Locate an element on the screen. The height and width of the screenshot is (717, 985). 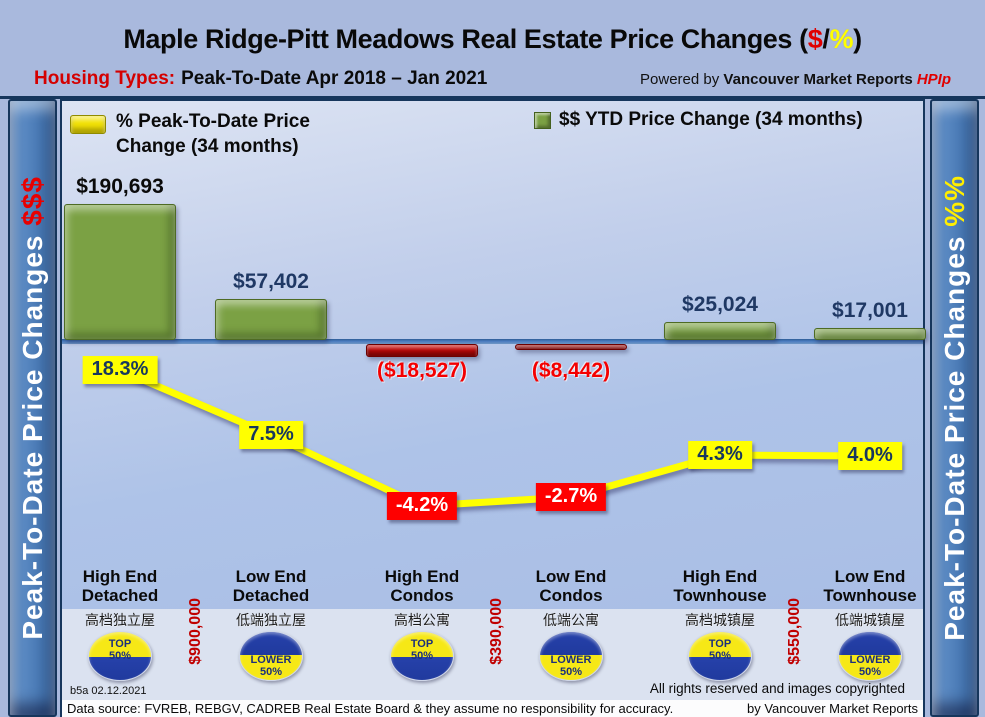
price-threshold-label: $390,000 is located at coordinates (496, 631).